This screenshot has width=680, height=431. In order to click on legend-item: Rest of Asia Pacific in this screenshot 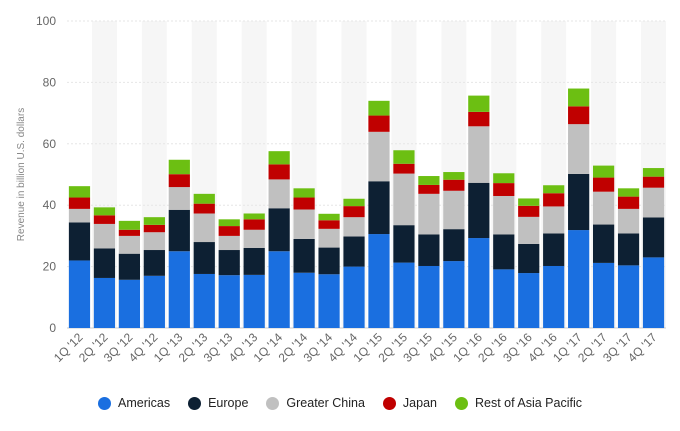, I will do `click(518, 403)`.